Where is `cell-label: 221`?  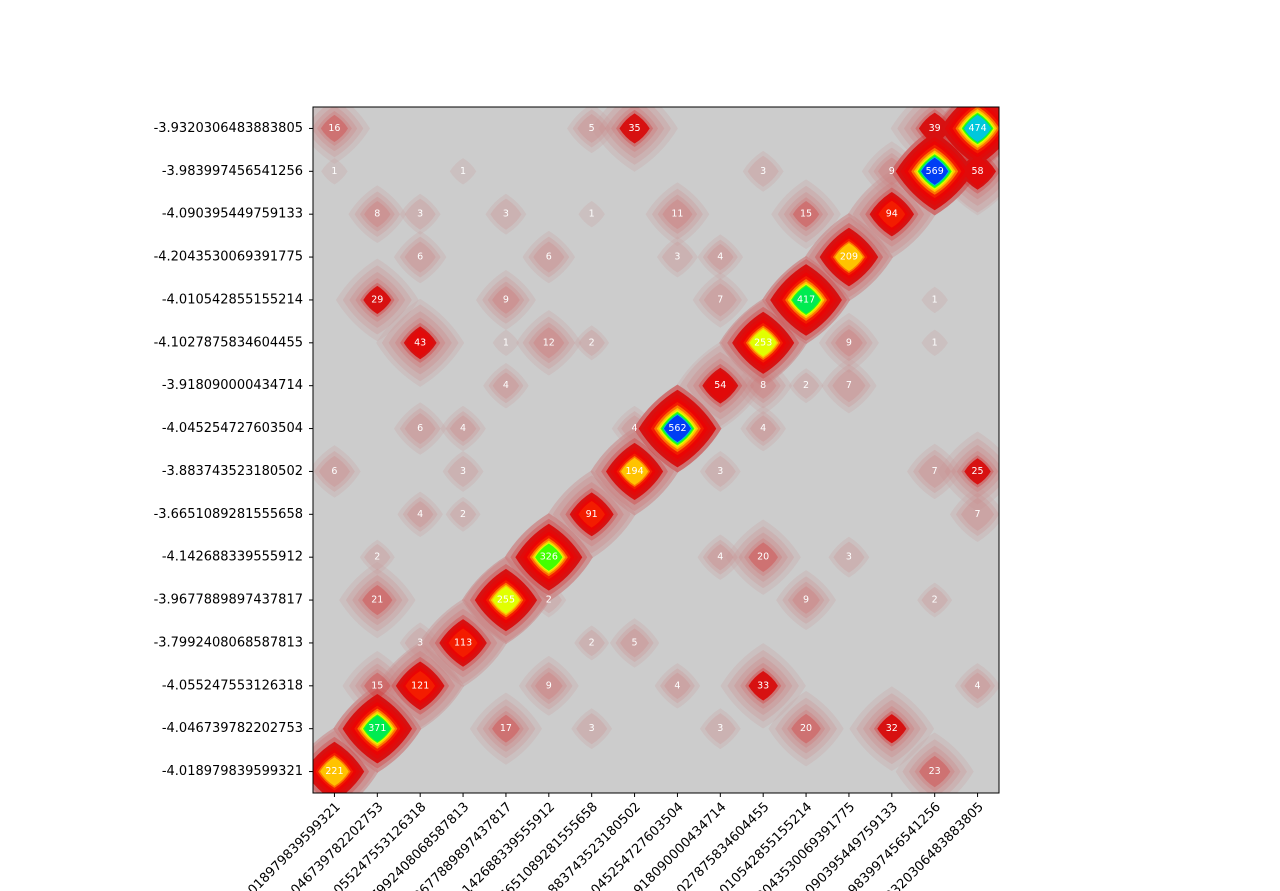 cell-label: 221 is located at coordinates (334, 771).